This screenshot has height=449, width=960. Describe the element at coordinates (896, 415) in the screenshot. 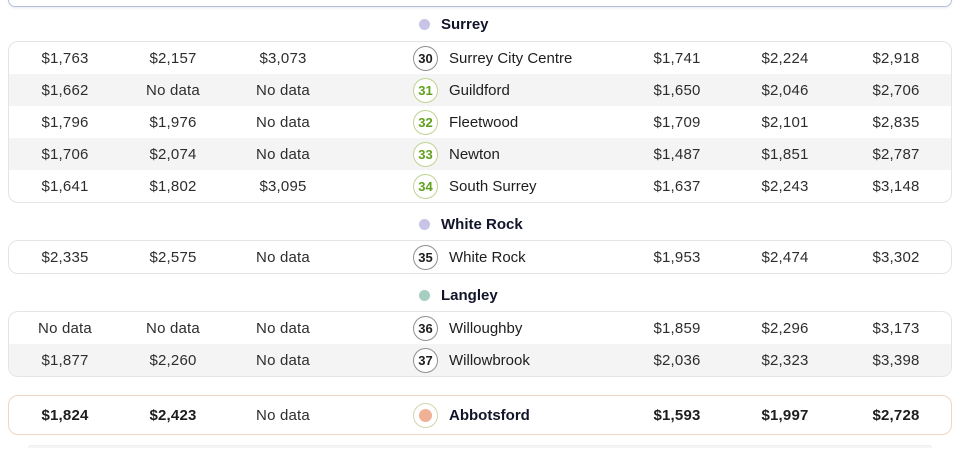

I see `price-cell: $2,728` at that location.